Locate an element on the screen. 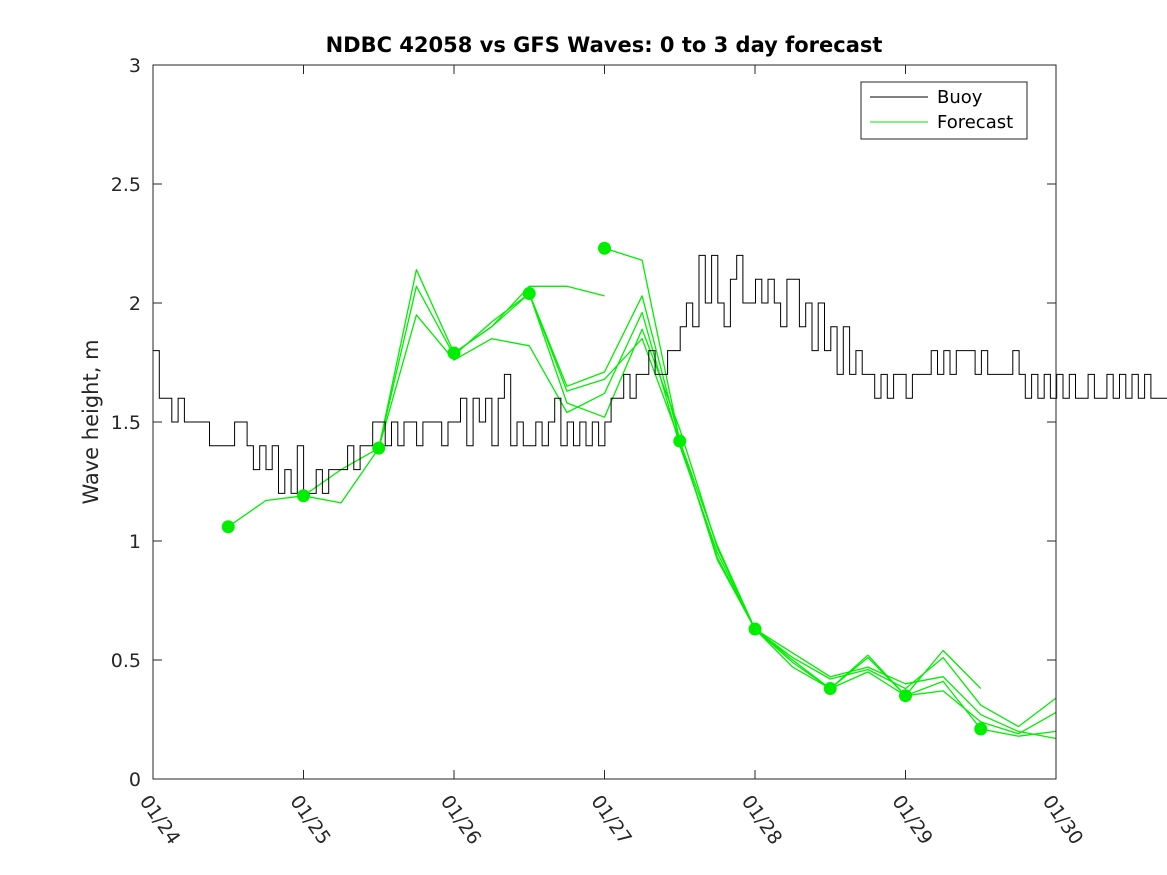 This screenshot has width=1167, height=875. y-tick-label: 1.5 is located at coordinates (126, 423).